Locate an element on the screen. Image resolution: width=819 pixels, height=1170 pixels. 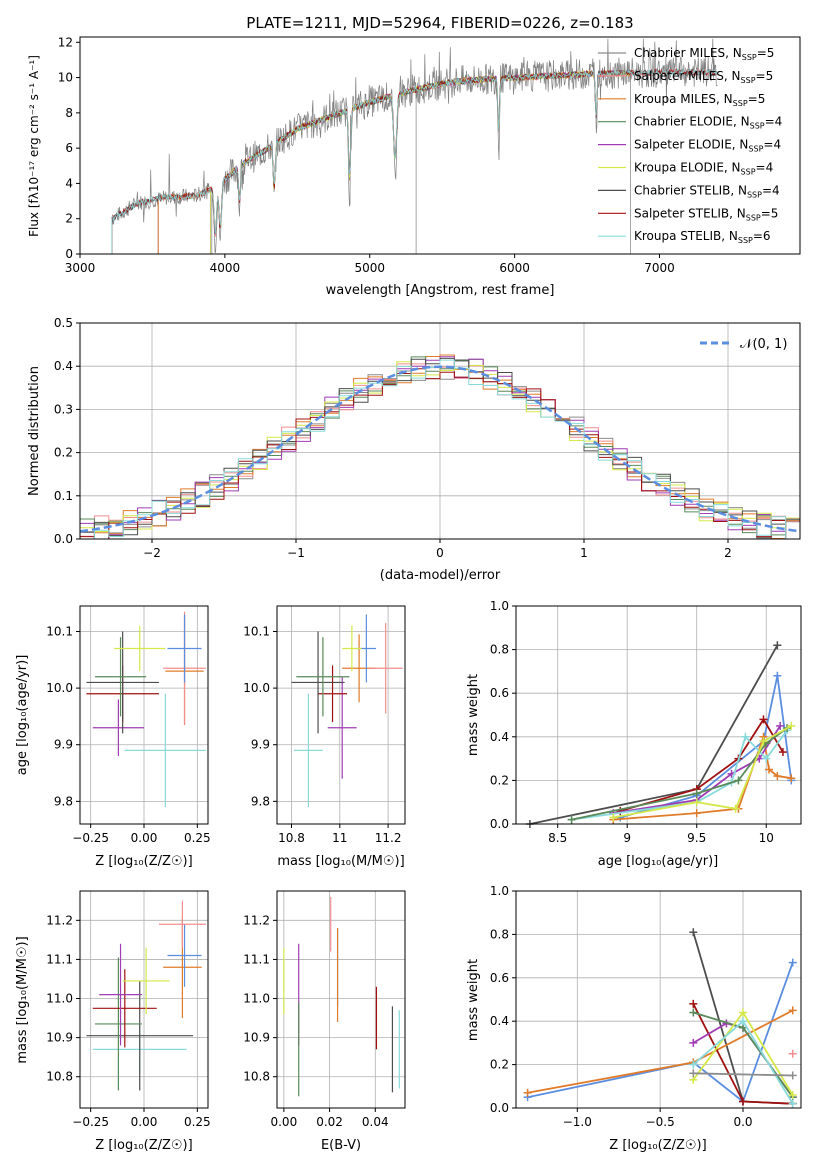
spectrum-series is located at coordinates (414, 146).